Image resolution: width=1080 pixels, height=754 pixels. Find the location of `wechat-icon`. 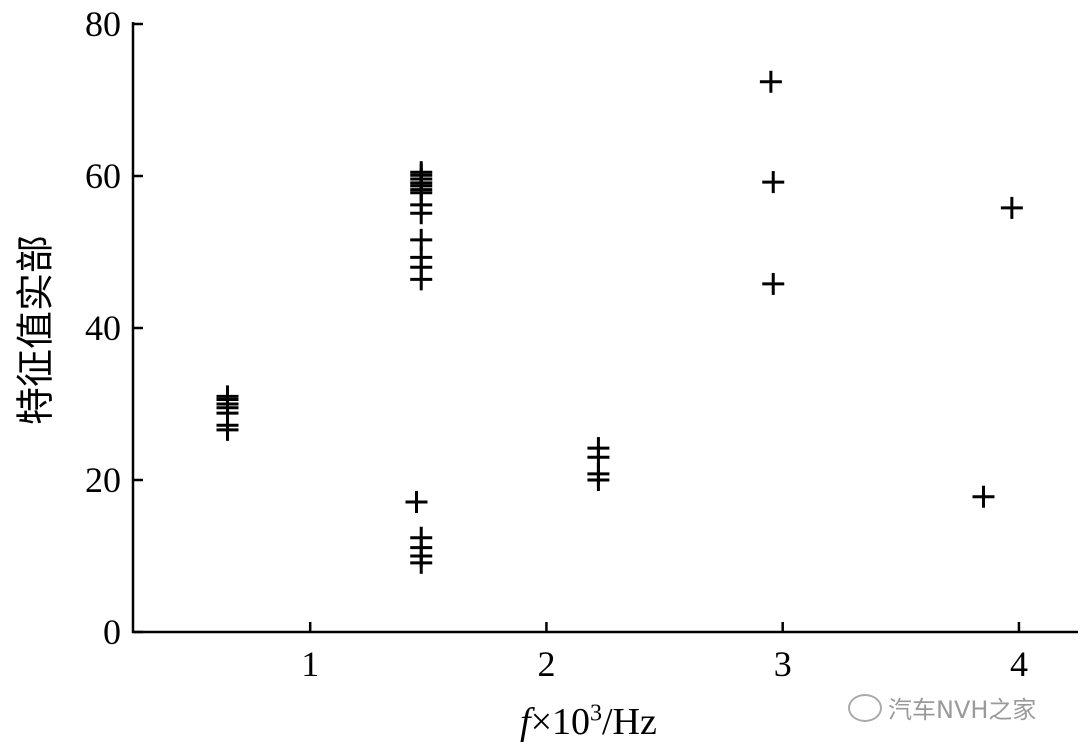

wechat-icon is located at coordinates (865, 707).